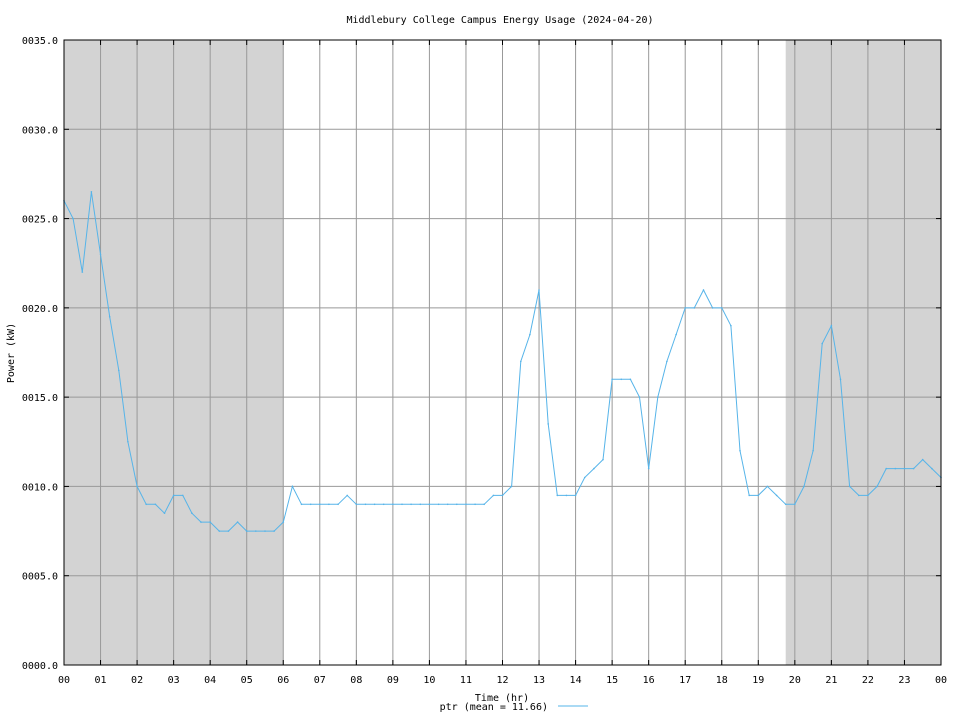  Describe the element at coordinates (40, 130) in the screenshot. I see `y-tick-label: 0030.0` at that location.